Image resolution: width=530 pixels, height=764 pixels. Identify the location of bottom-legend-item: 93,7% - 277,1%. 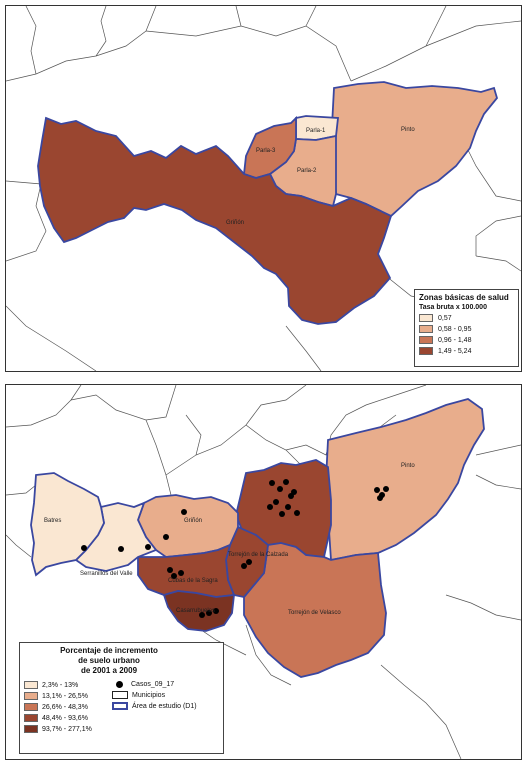
(68, 729).